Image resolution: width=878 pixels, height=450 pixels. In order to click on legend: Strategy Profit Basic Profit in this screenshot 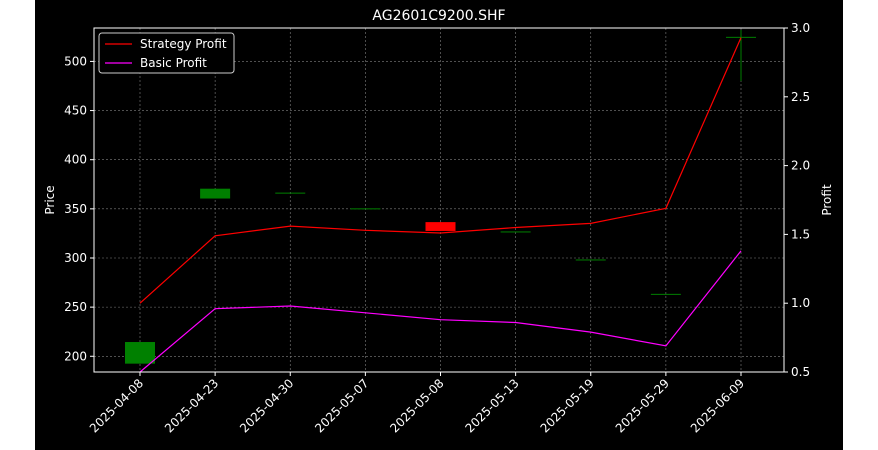, I will do `click(166, 53)`.